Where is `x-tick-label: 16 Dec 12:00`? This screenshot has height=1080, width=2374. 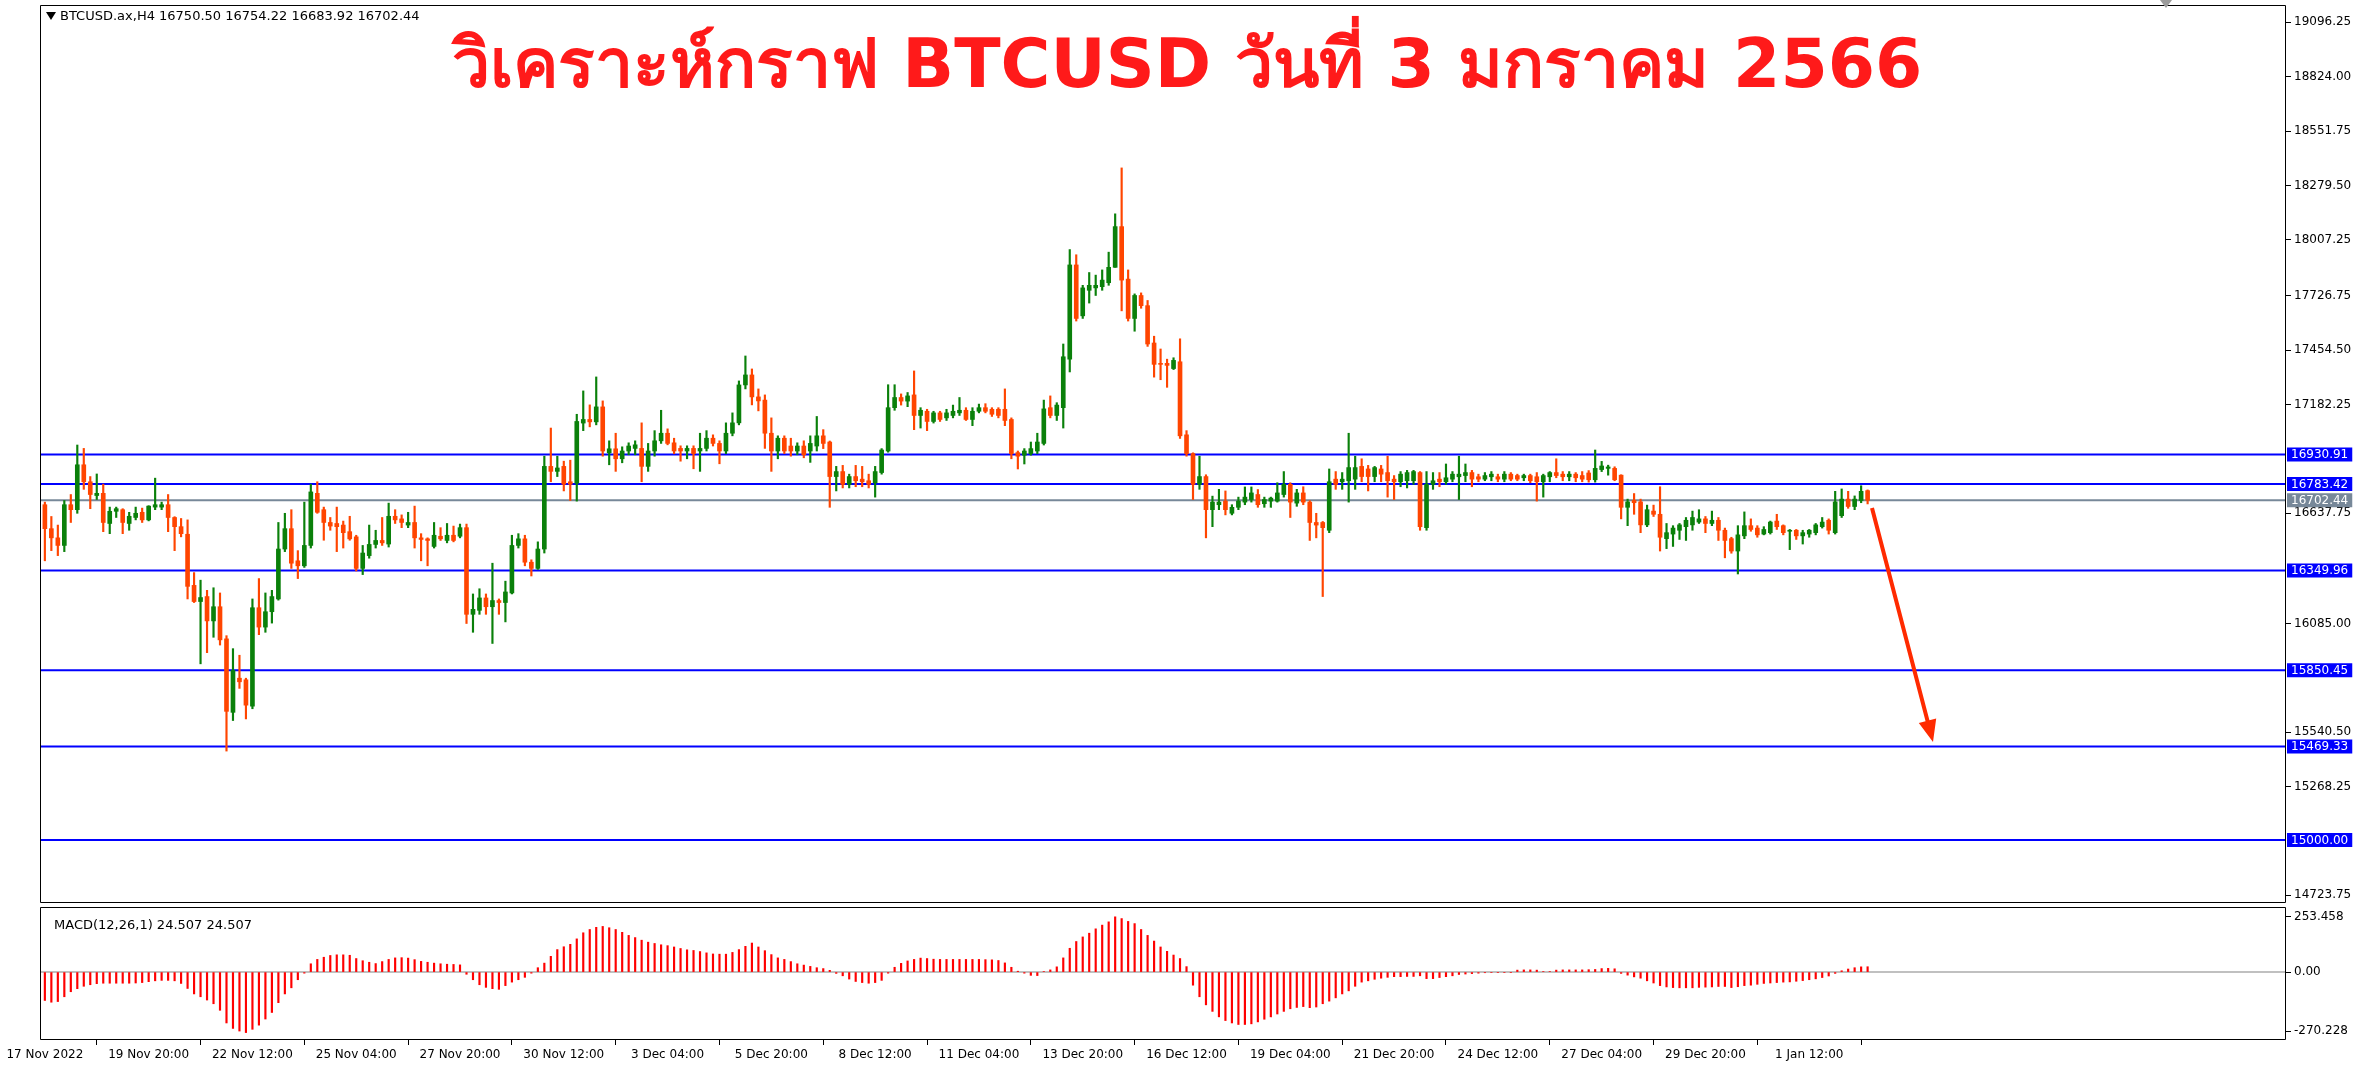 x-tick-label: 16 Dec 12:00 is located at coordinates (1186, 1054).